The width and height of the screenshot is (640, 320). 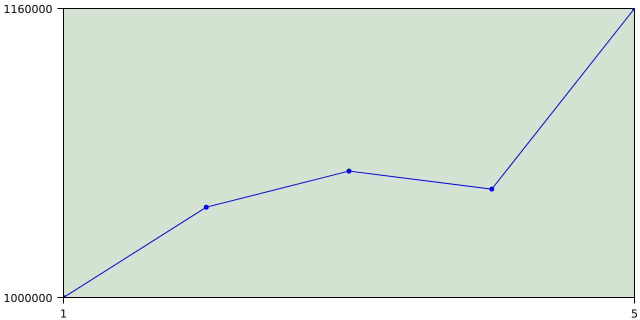 I want to click on y-tick-label: 1000000, so click(x=28, y=298).